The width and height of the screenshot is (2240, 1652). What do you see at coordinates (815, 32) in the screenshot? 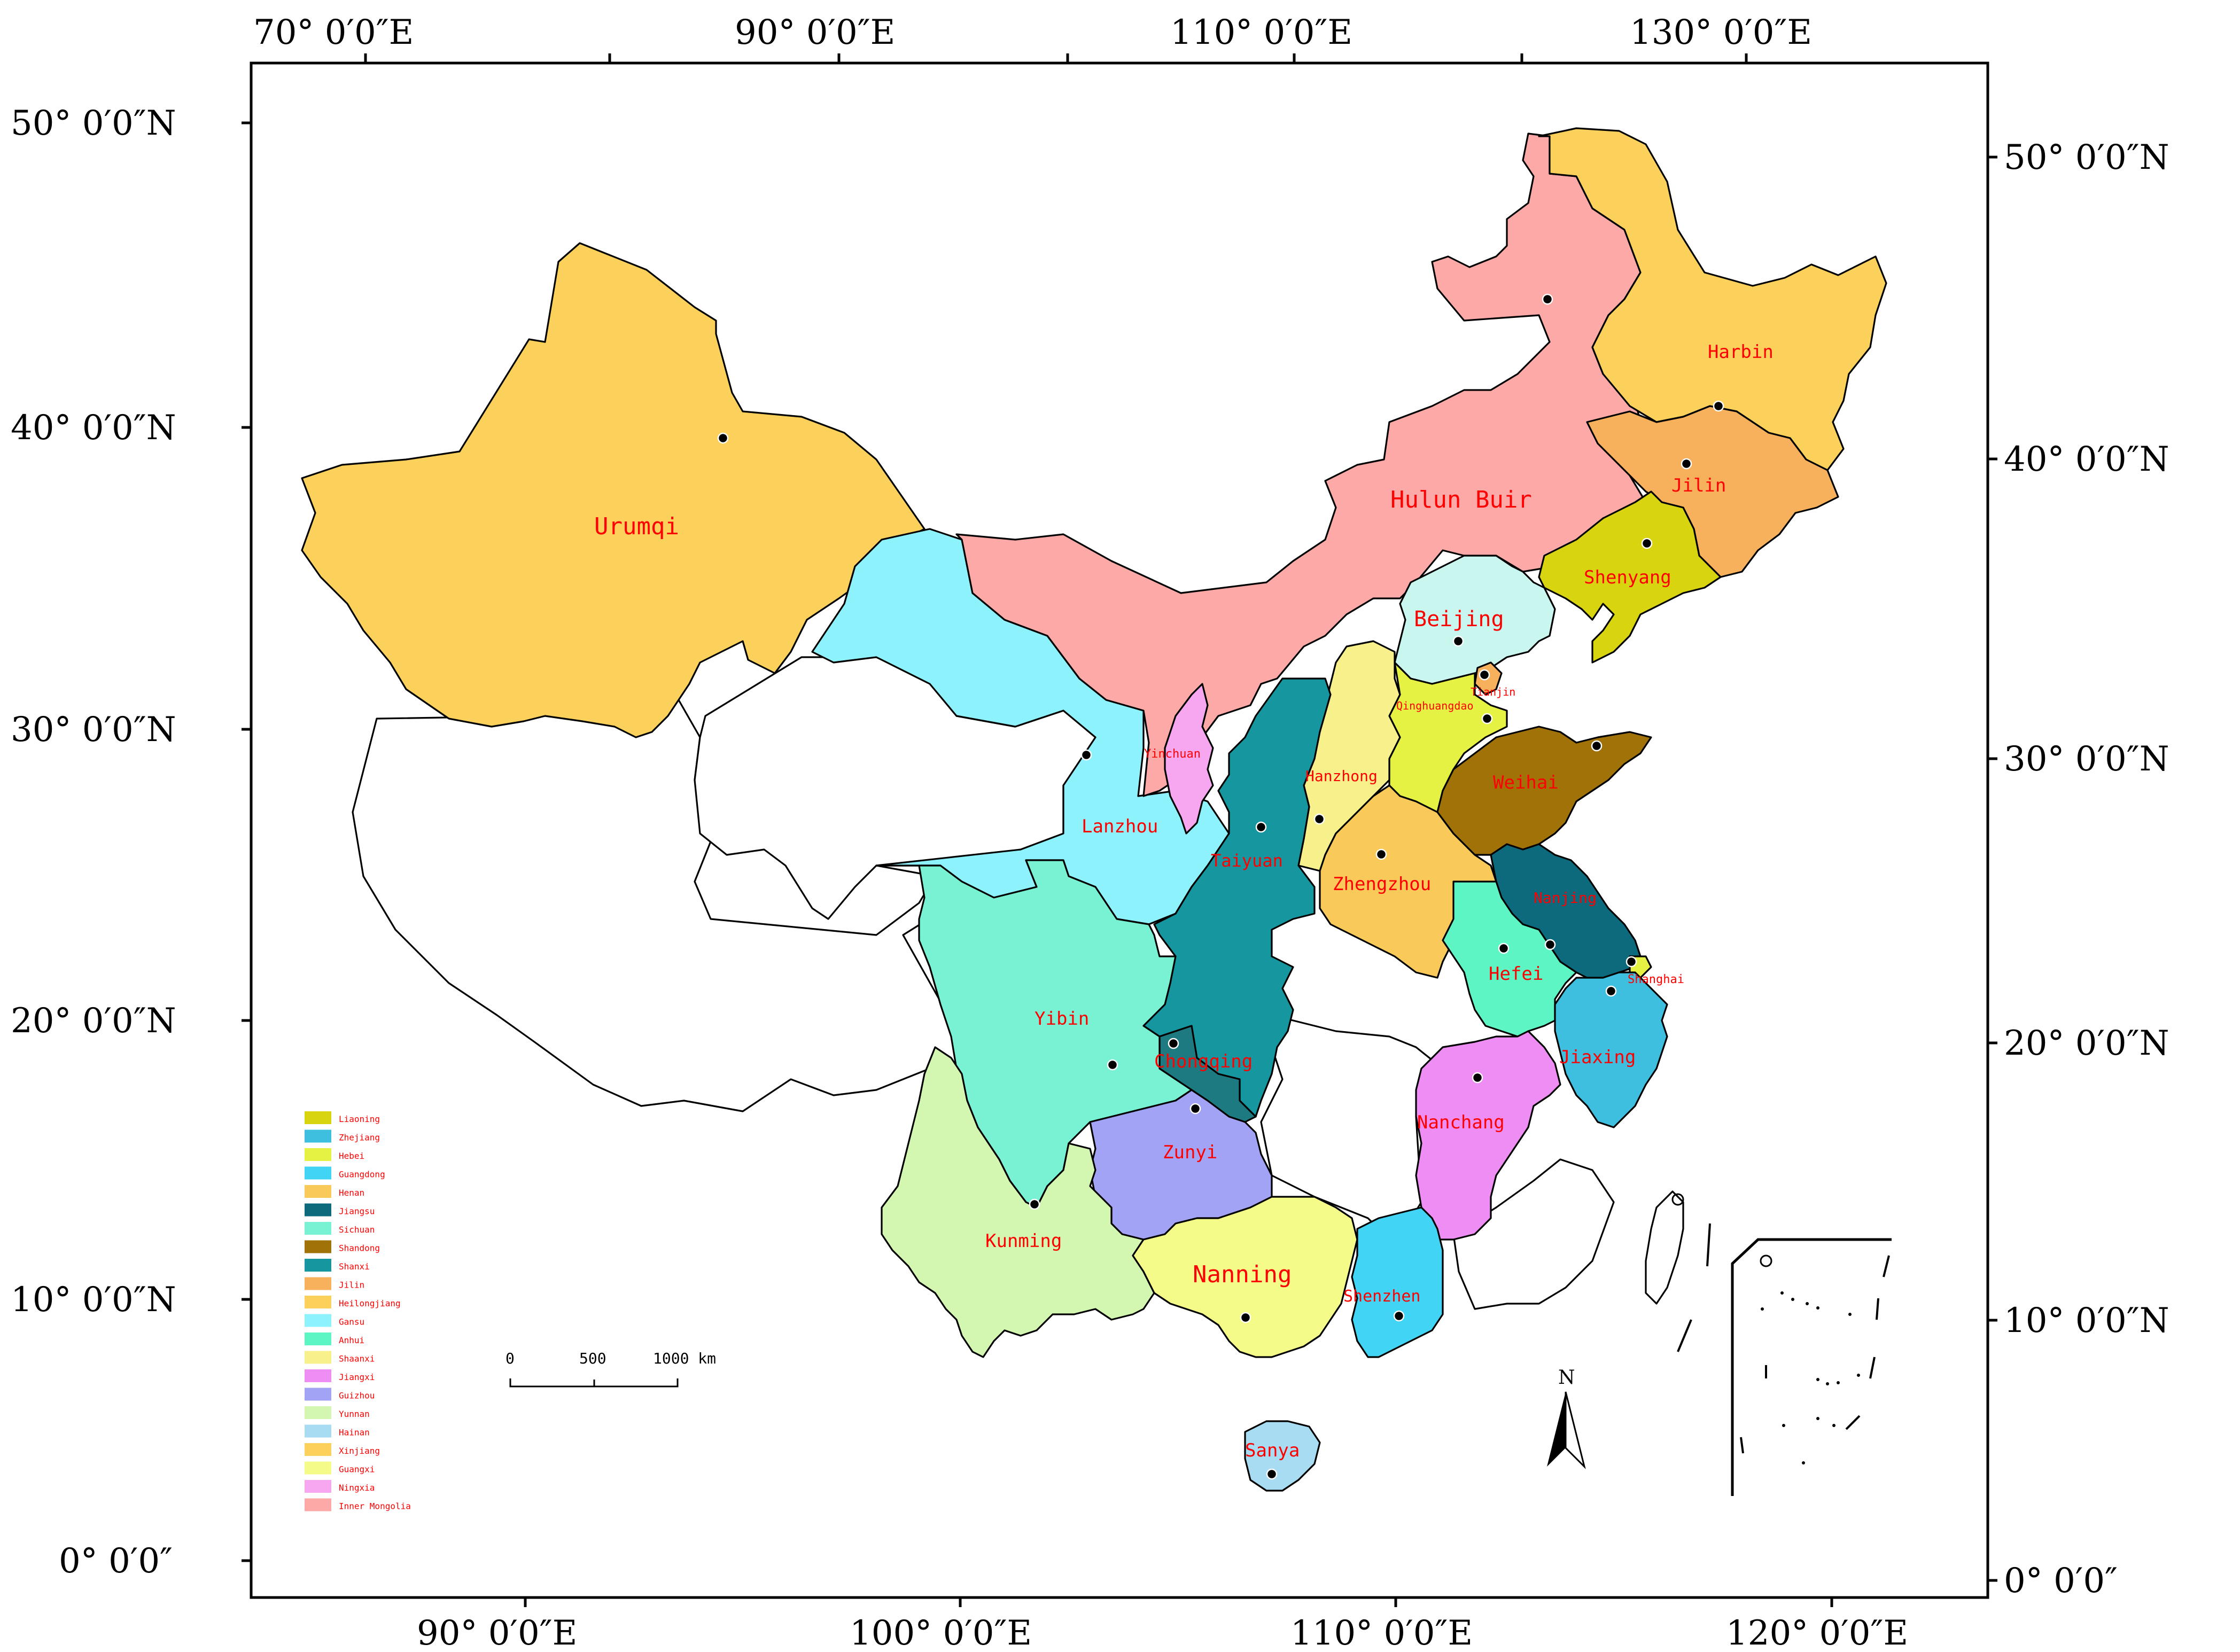
I see `top-axis-label: 90° 0′0″E` at bounding box center [815, 32].